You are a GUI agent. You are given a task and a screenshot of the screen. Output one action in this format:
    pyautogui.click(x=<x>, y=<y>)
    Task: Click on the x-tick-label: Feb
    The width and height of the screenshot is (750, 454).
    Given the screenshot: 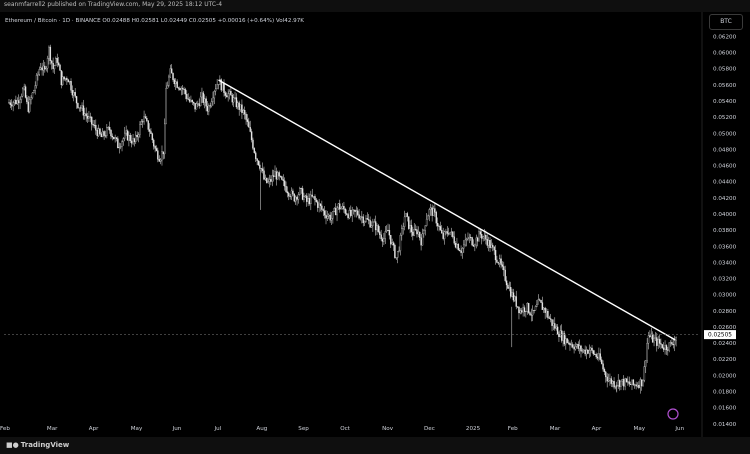 What is the action you would take?
    pyautogui.click(x=5, y=429)
    